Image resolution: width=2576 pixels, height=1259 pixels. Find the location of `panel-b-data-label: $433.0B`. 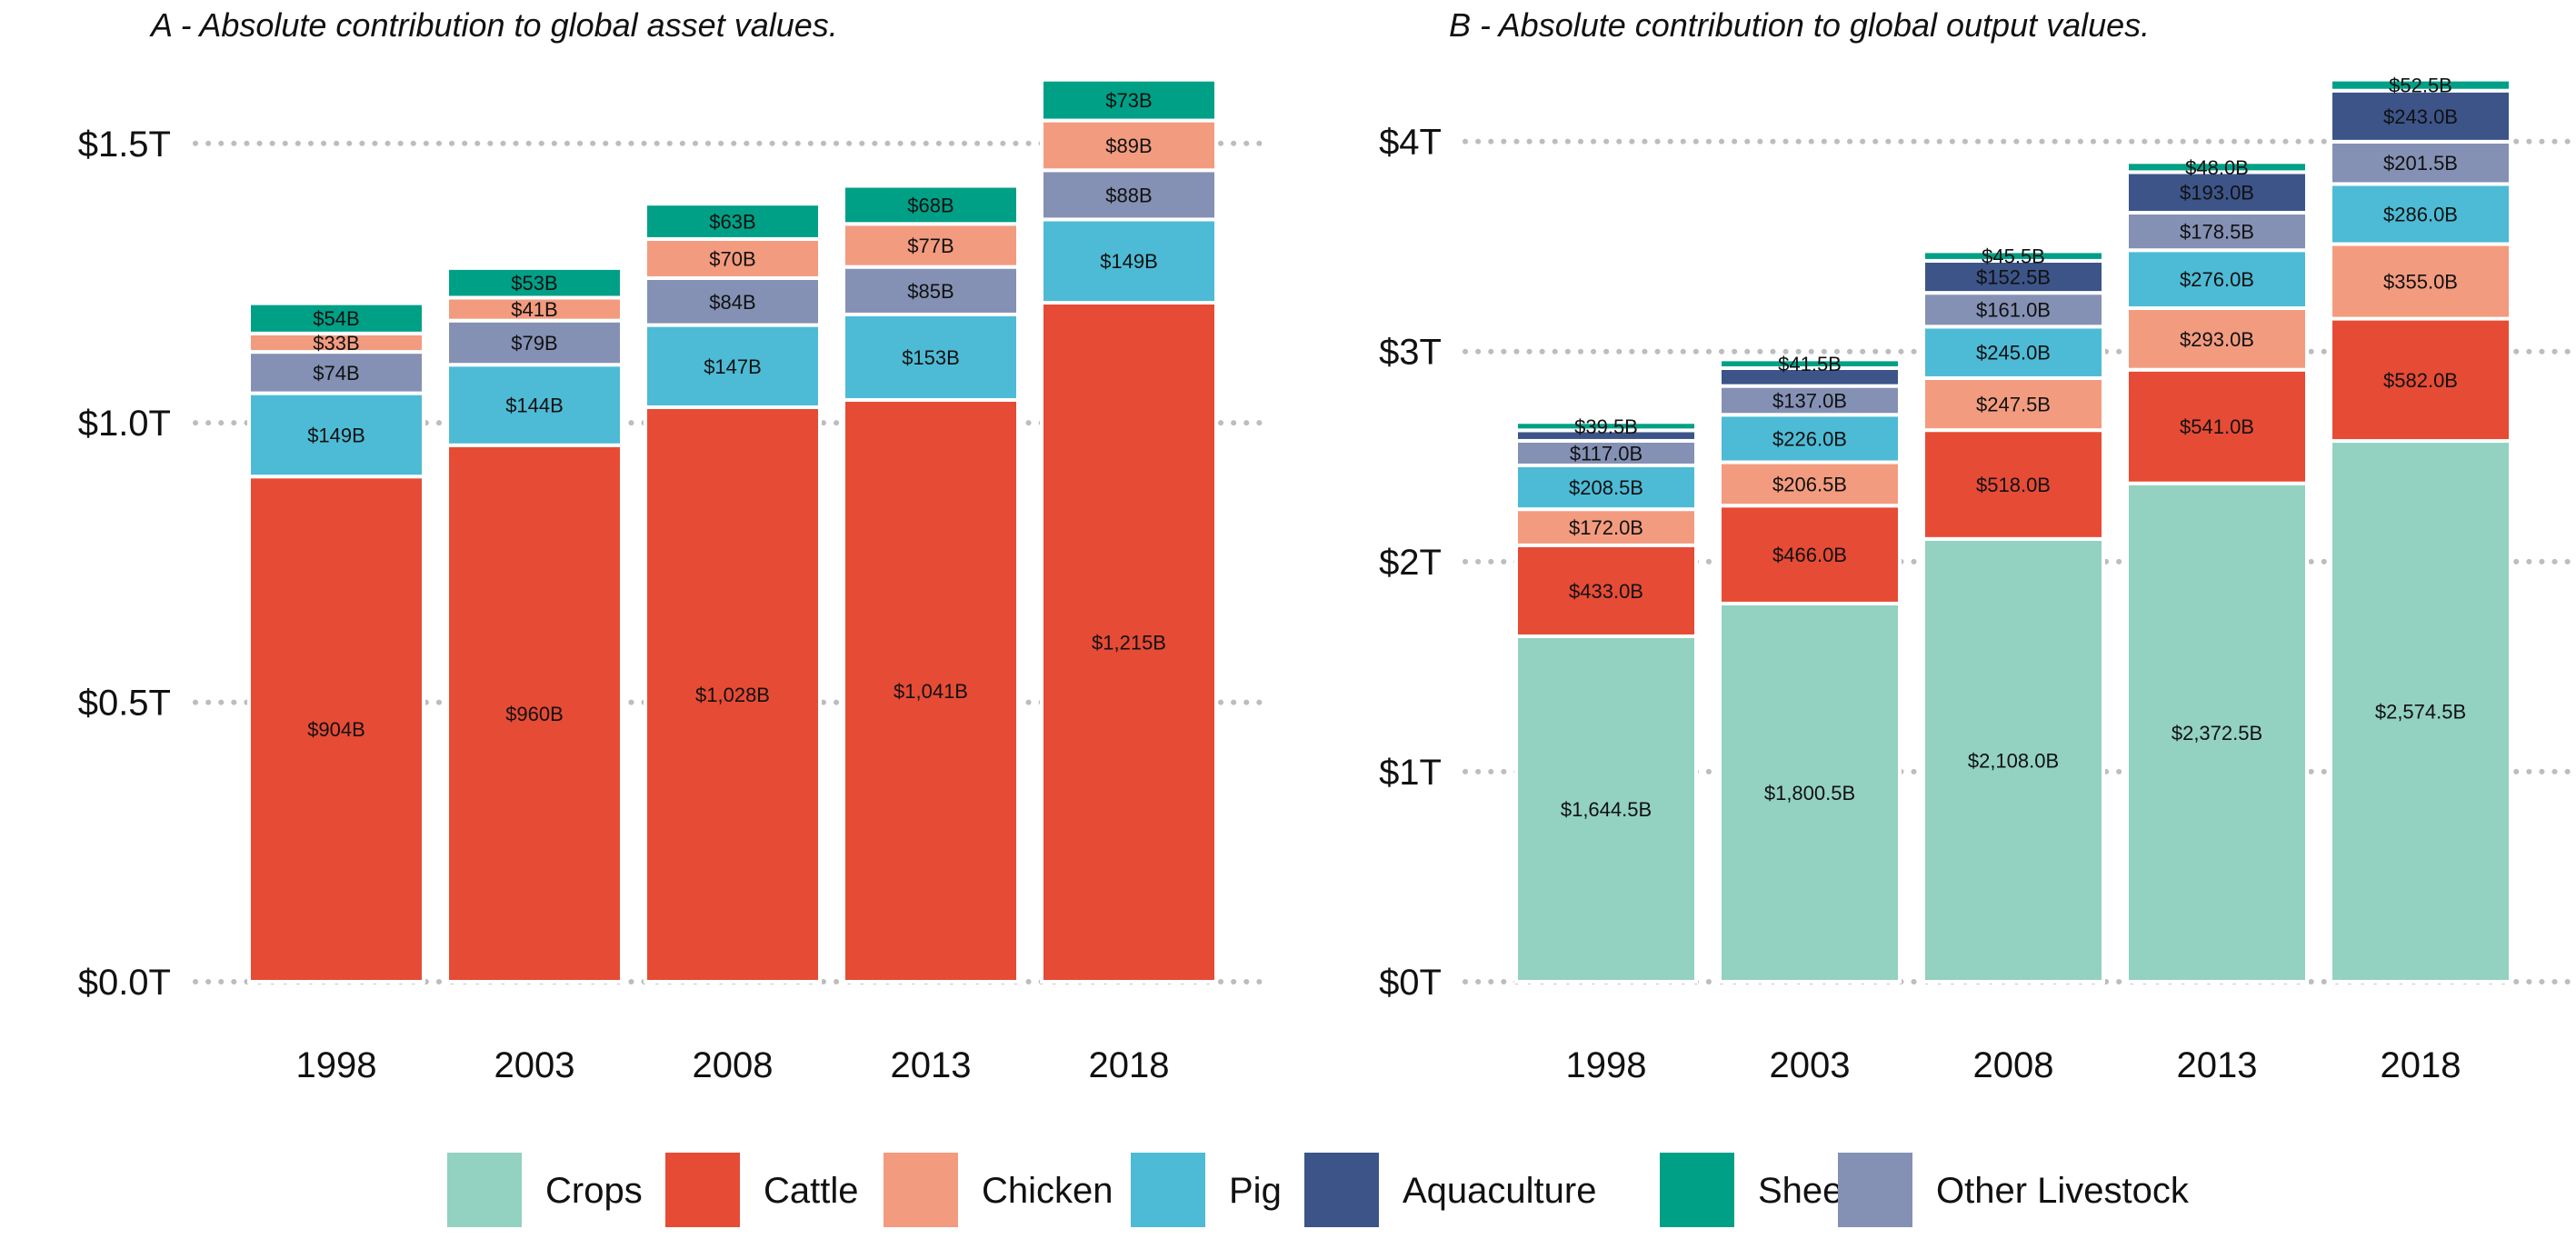

panel-b-data-label: $433.0B is located at coordinates (1606, 592).